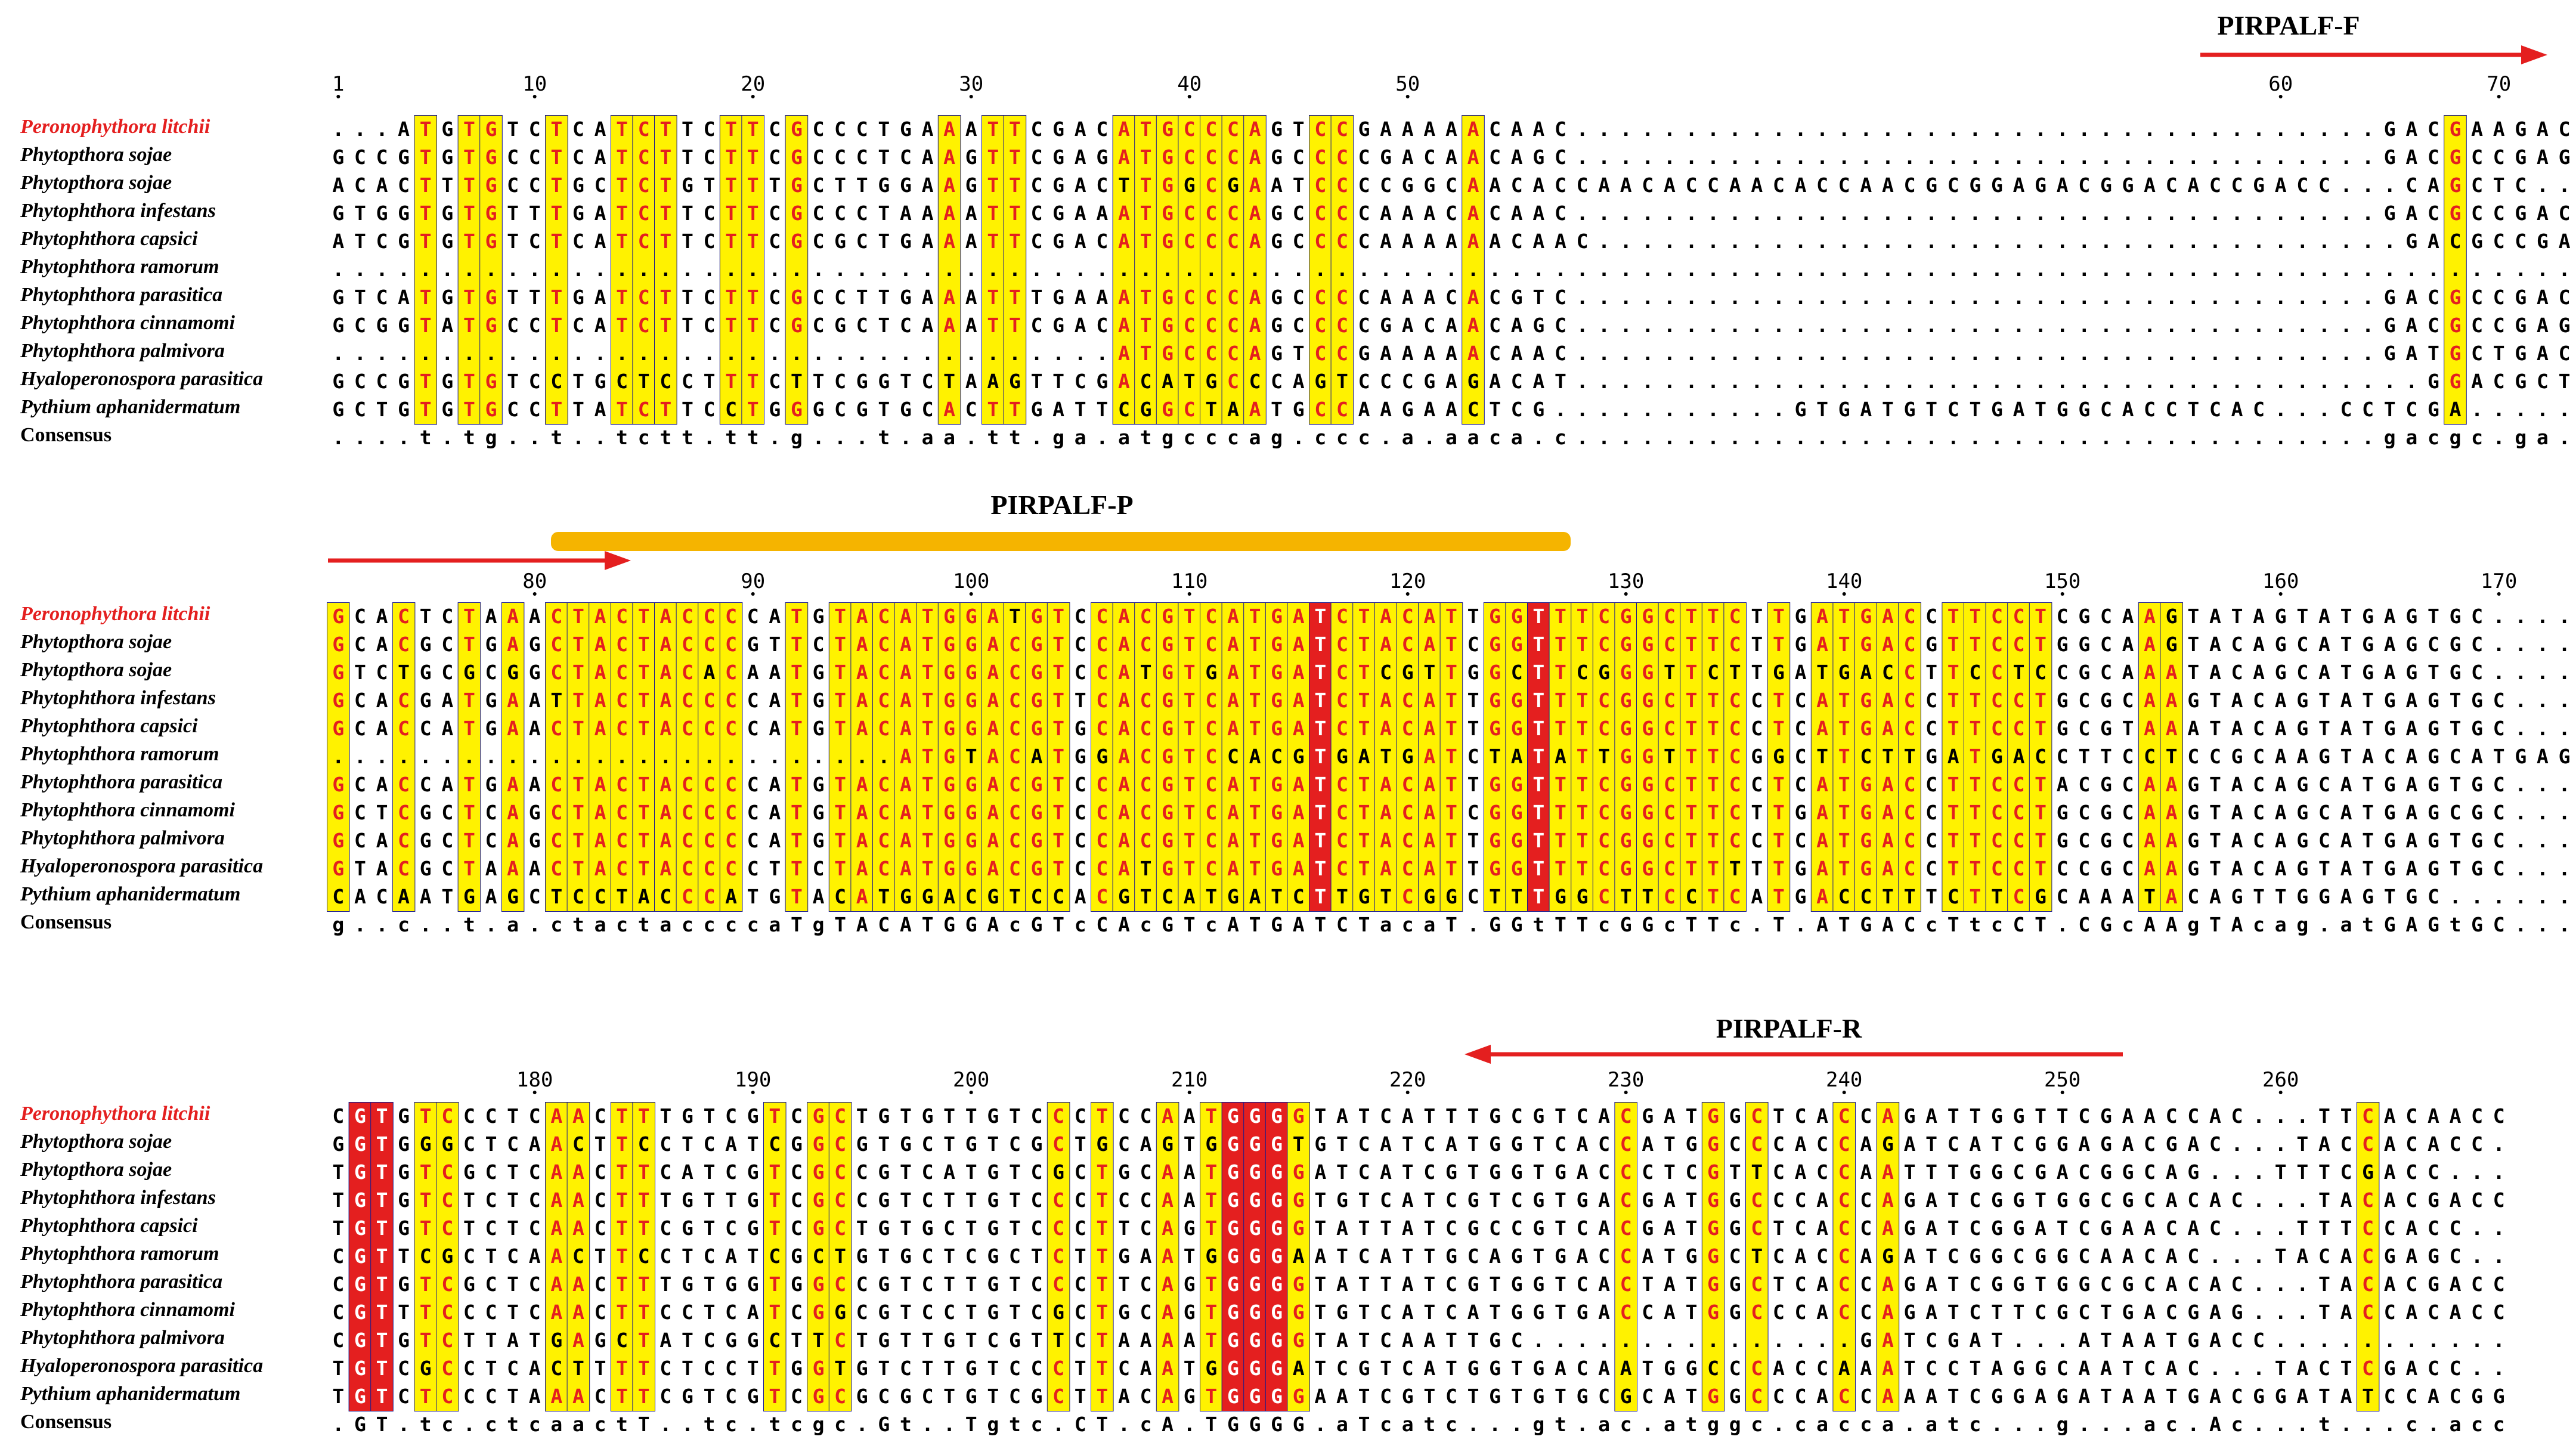  I want to click on consensus-base: C, so click(1910, 925).